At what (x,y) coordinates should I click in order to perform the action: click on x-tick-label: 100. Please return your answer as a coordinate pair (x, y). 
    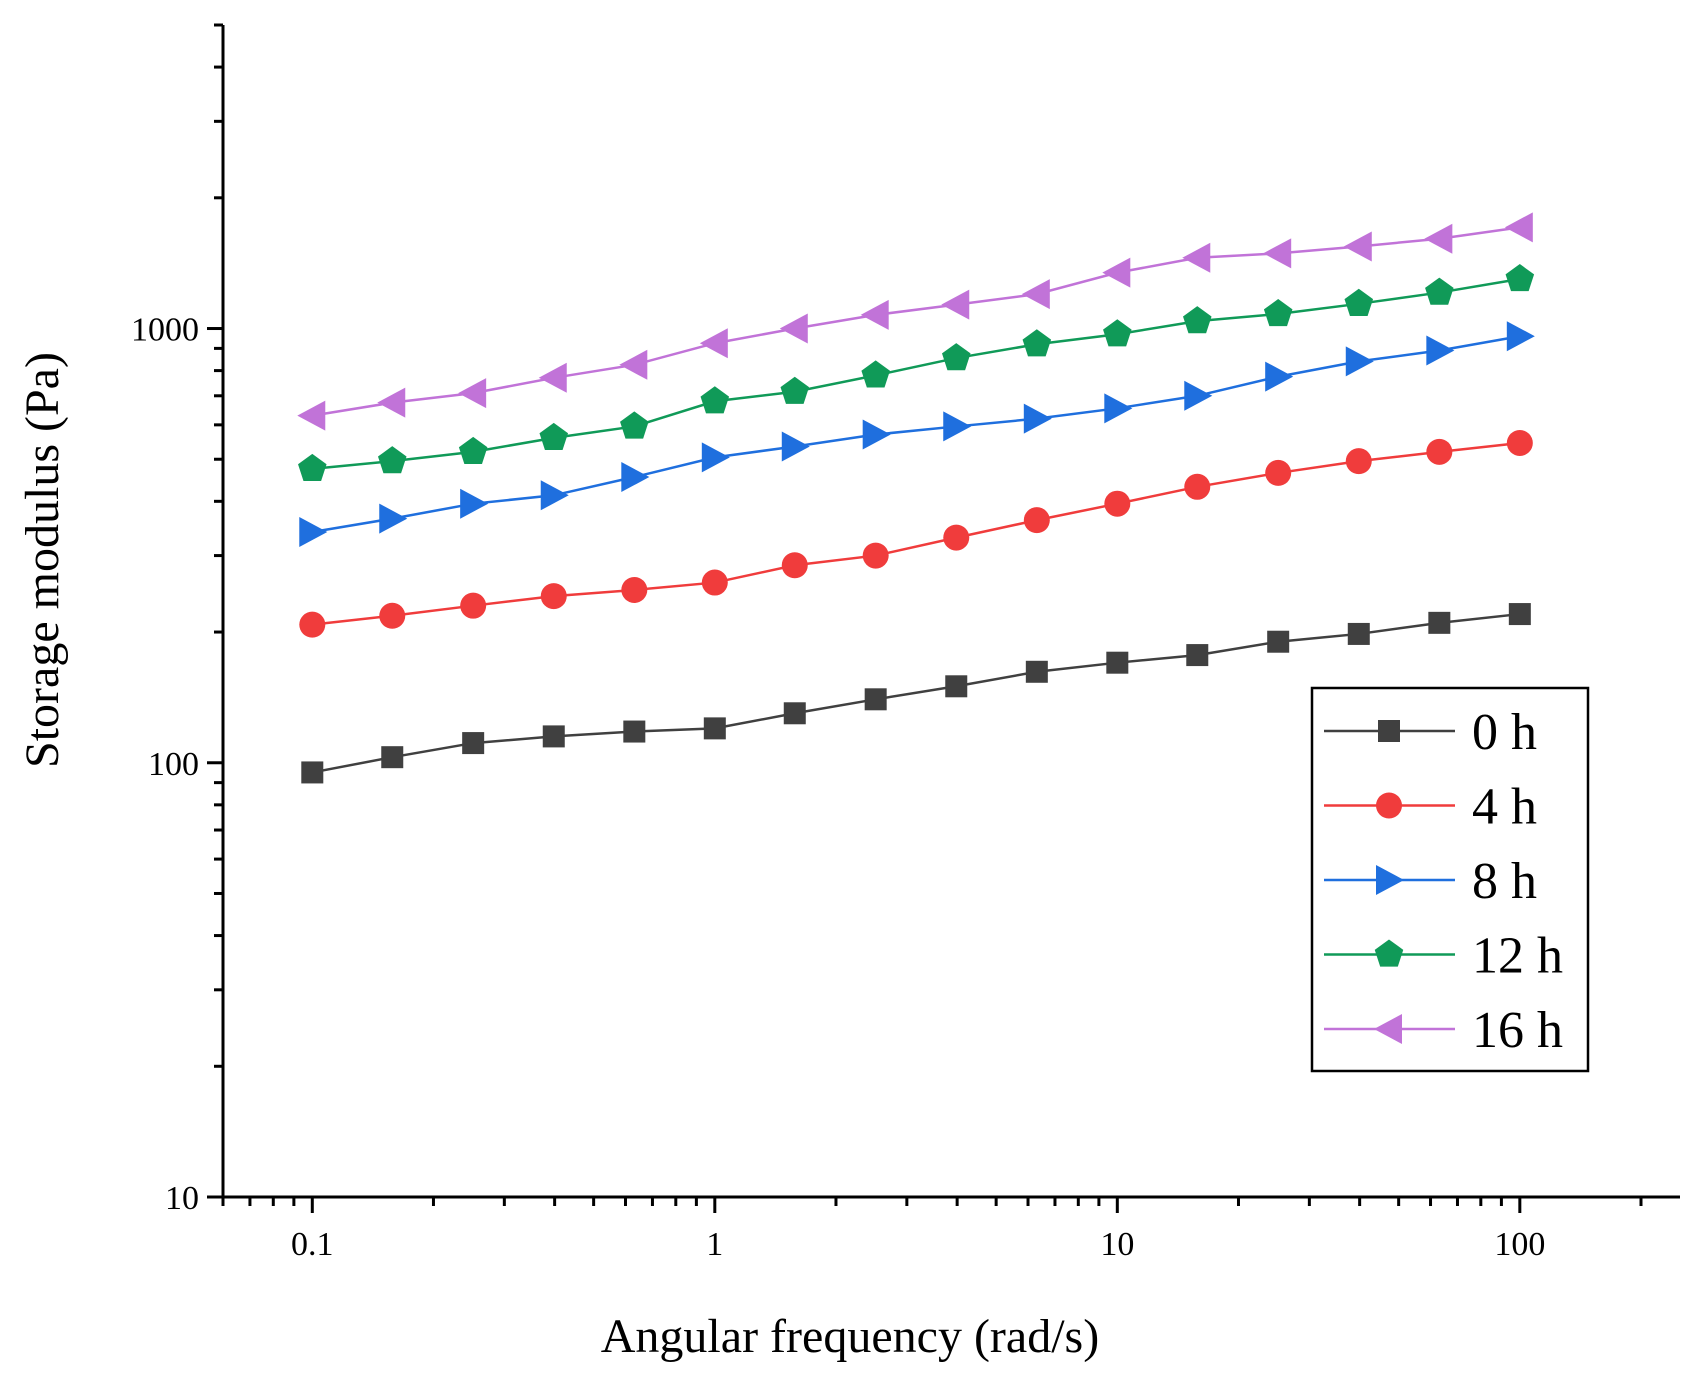
    Looking at the image, I should click on (1519, 1244).